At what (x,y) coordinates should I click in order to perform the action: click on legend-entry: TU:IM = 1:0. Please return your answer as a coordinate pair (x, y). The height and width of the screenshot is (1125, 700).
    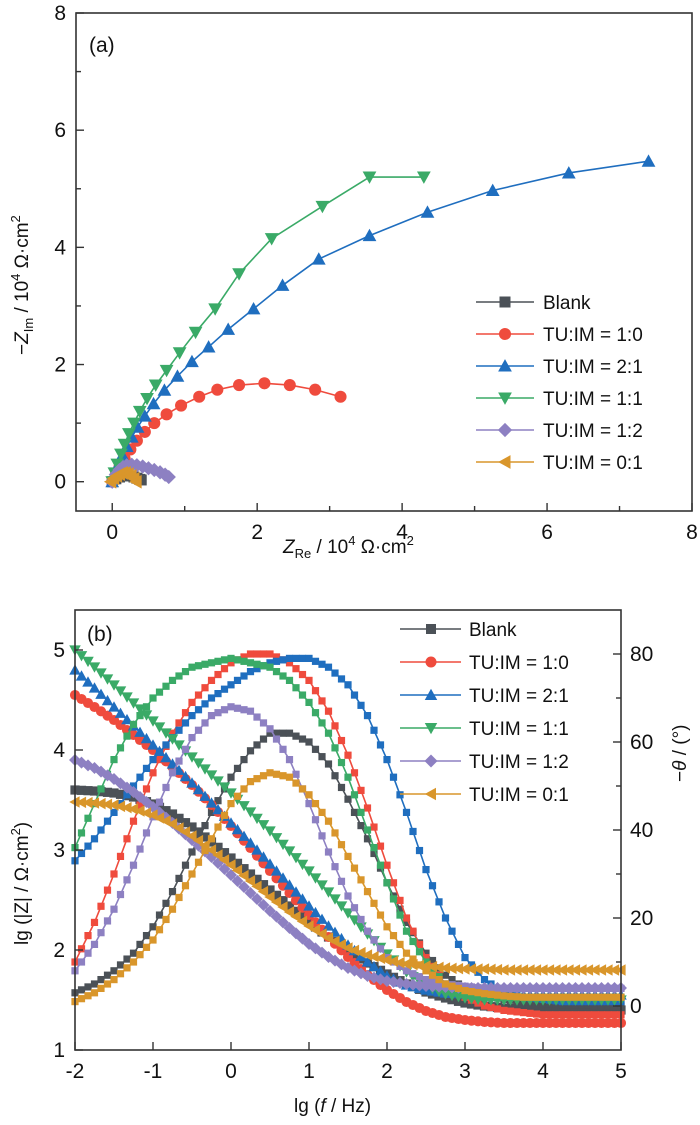
    Looking at the image, I should click on (484, 663).